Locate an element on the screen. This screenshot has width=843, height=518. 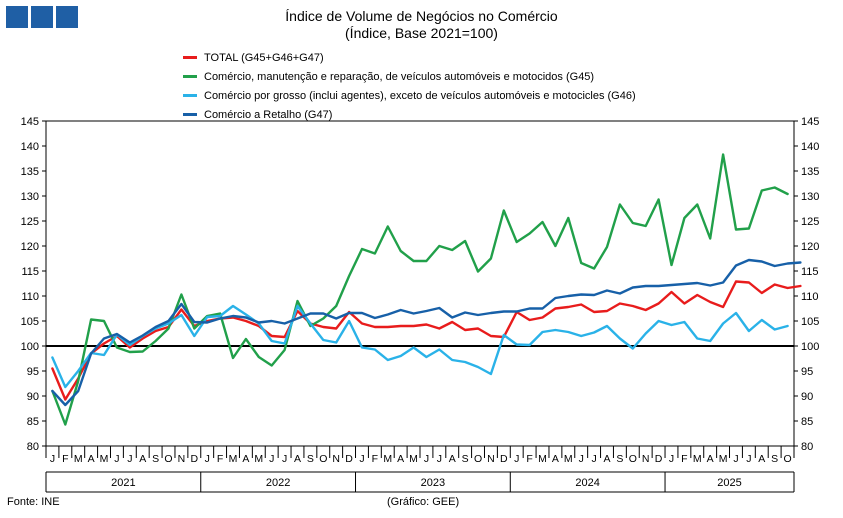
y-tick-label: 125 is located at coordinates (30, 222).